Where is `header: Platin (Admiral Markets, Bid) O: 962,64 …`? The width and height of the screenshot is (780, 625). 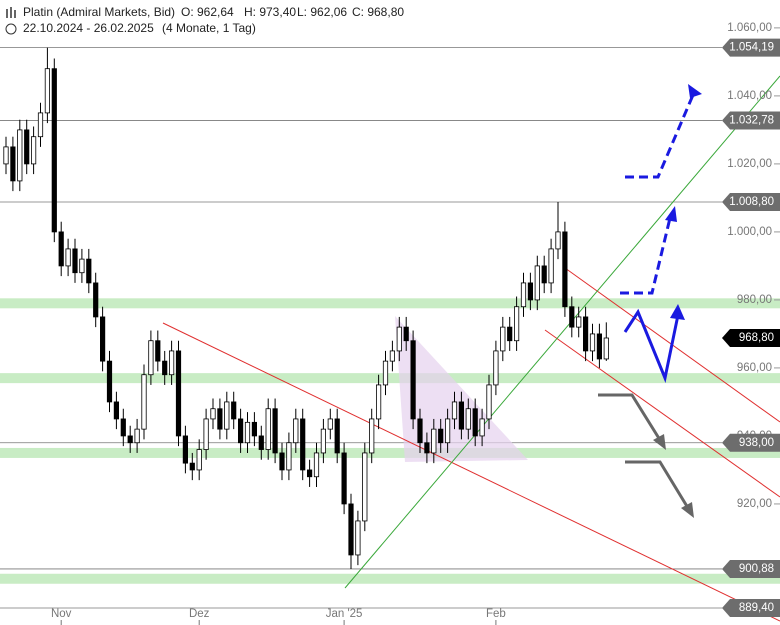
header: Platin (Admiral Markets, Bid) O: 962,64 … is located at coordinates (204, 20).